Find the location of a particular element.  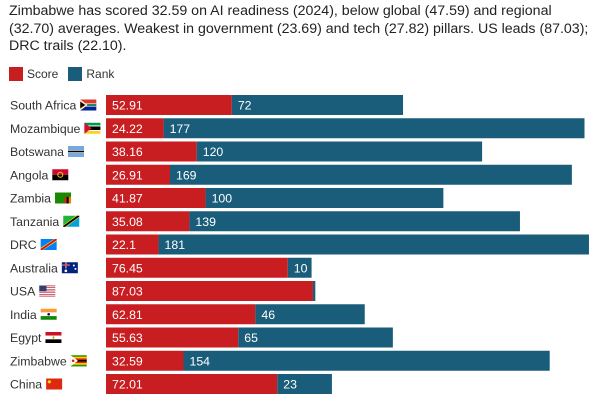

rank-value-label: 181 is located at coordinates (175, 245).